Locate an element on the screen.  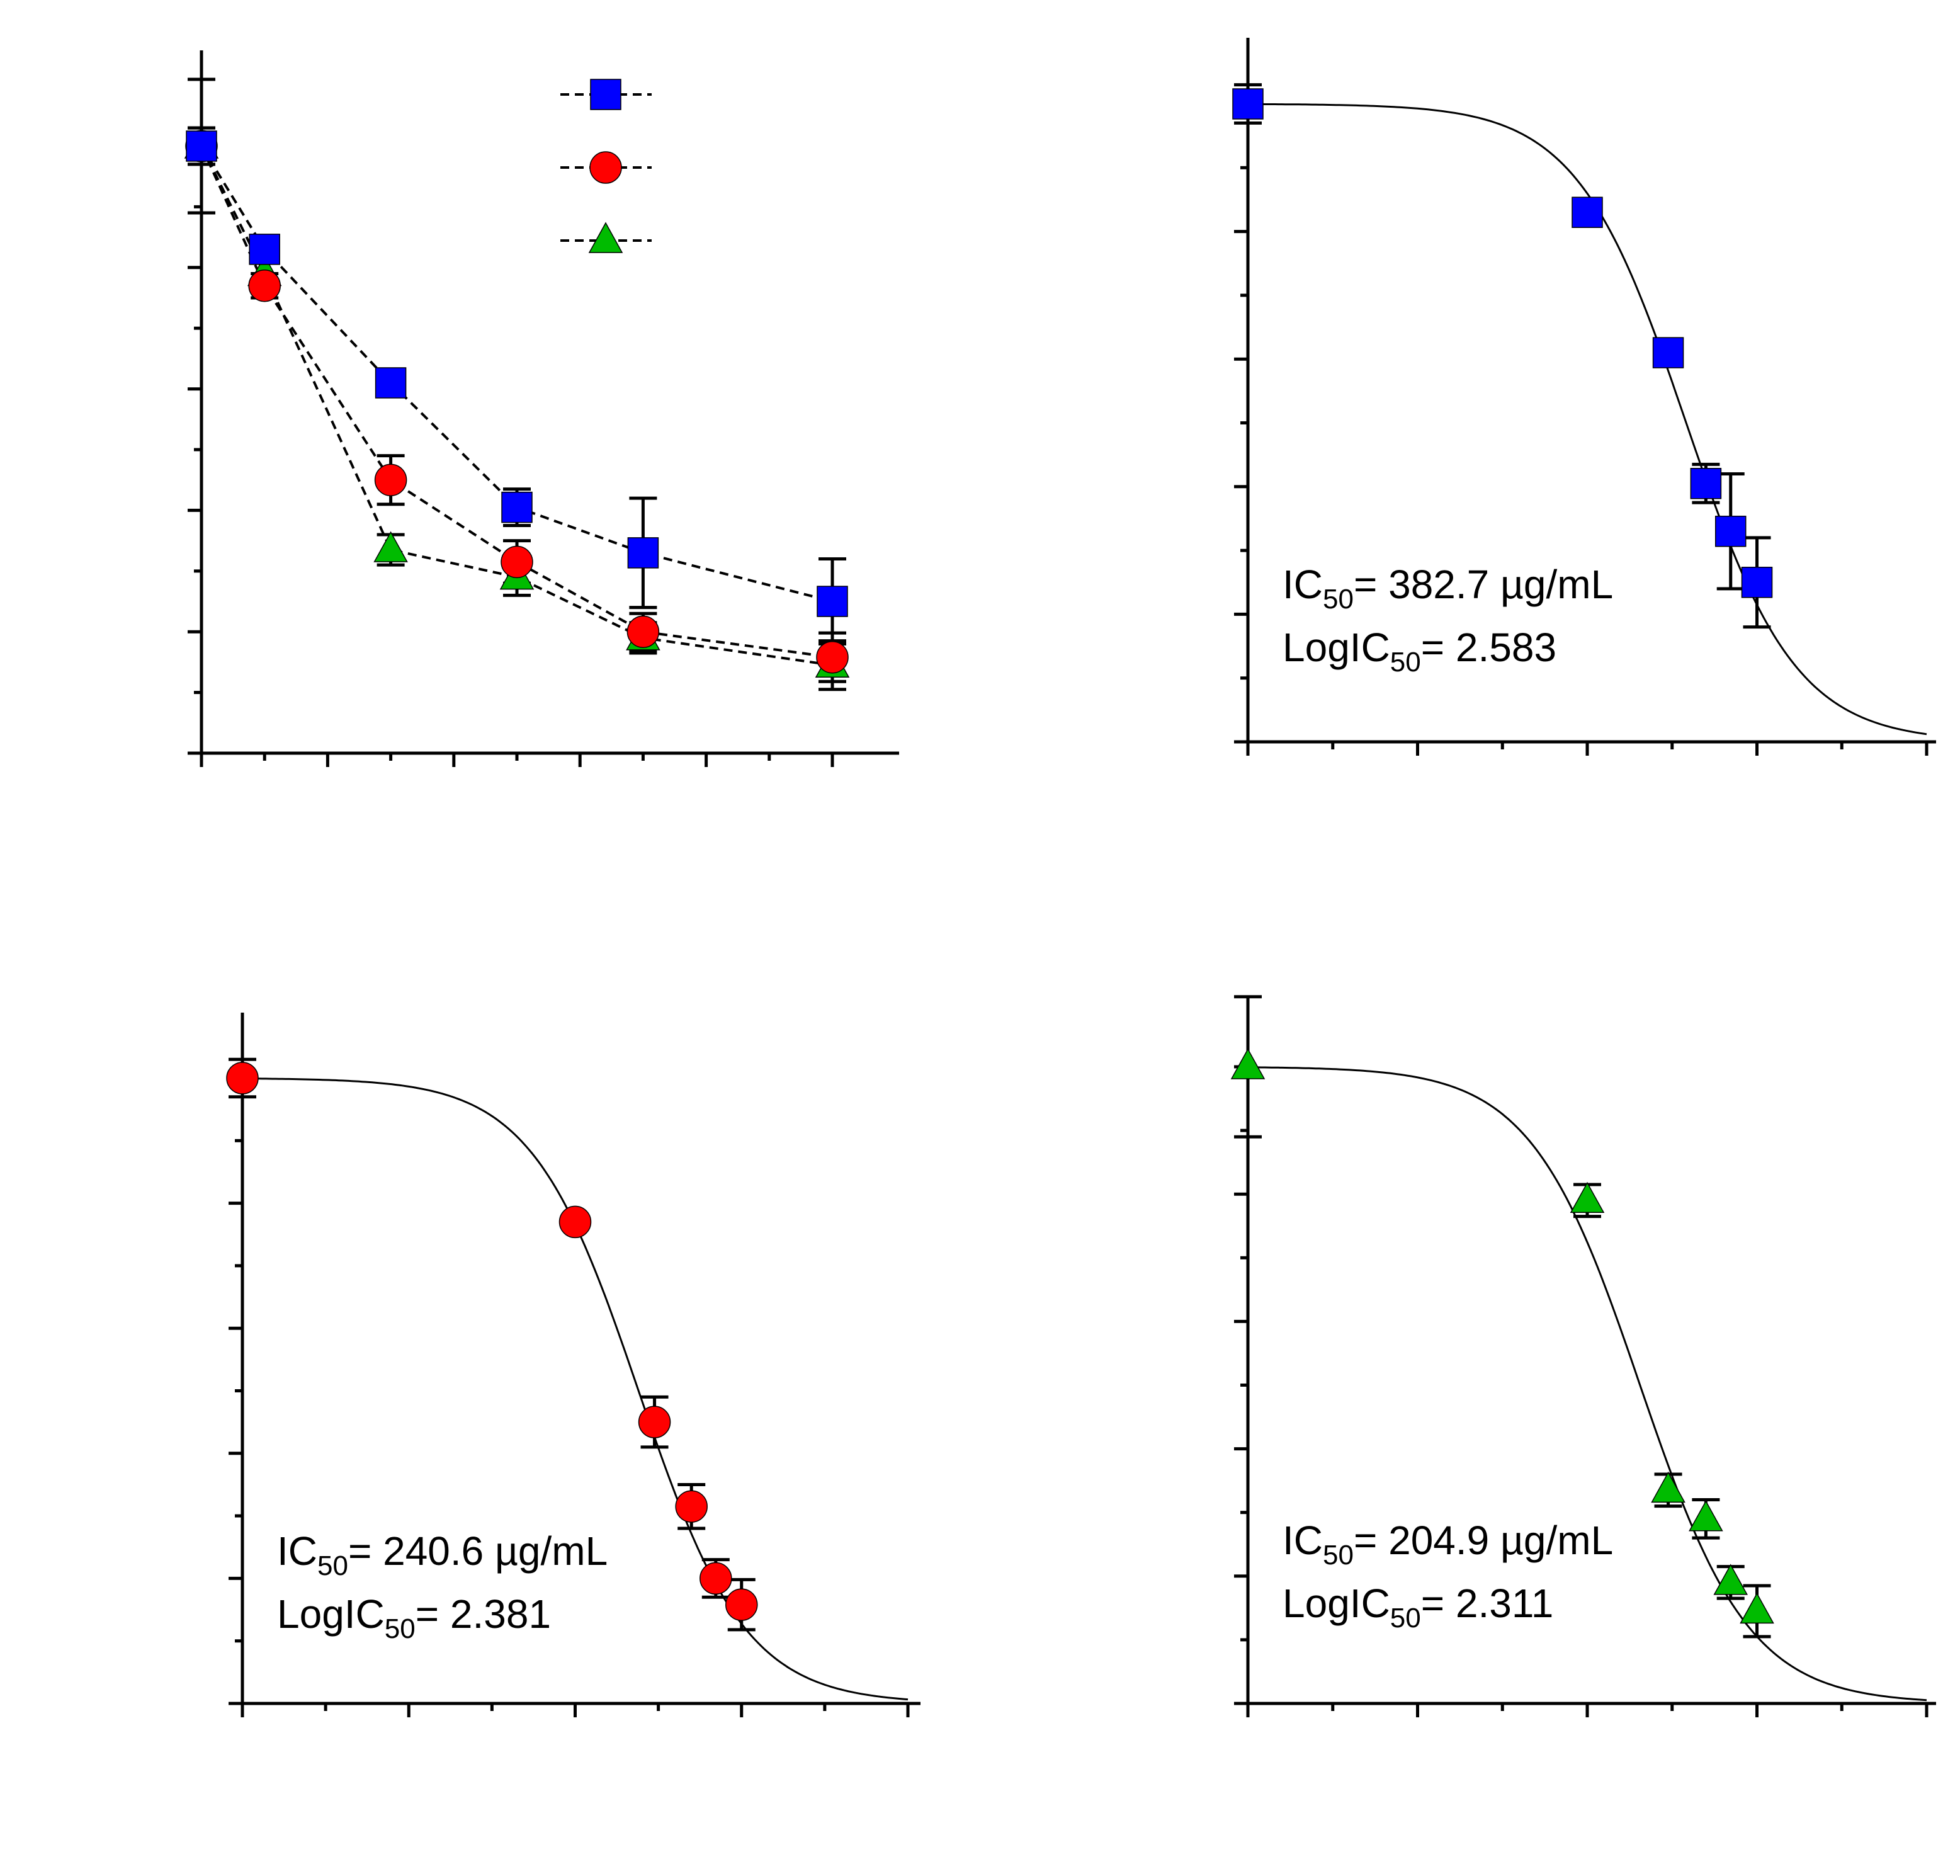
log-ic50-annotation: LogIC50= 2.381 is located at coordinates (414, 1617).